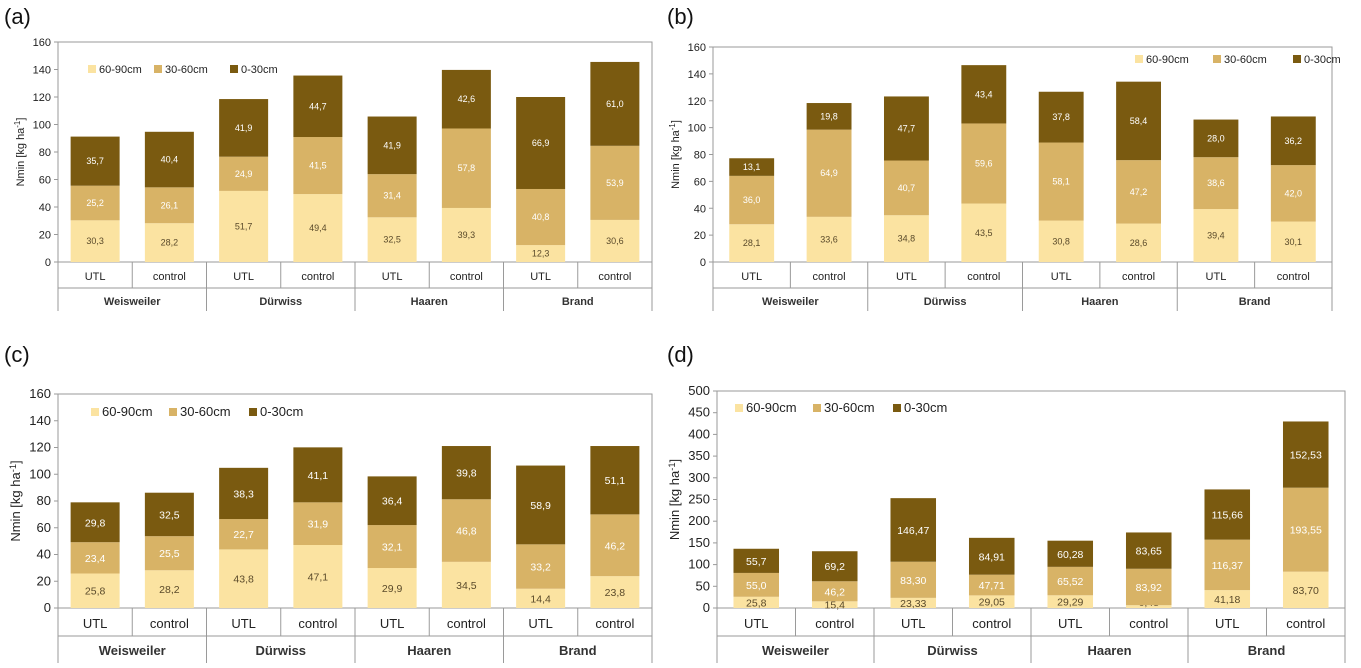 Image resolution: width=1361 pixels, height=668 pixels. I want to click on data-label: 57,8, so click(467, 168).